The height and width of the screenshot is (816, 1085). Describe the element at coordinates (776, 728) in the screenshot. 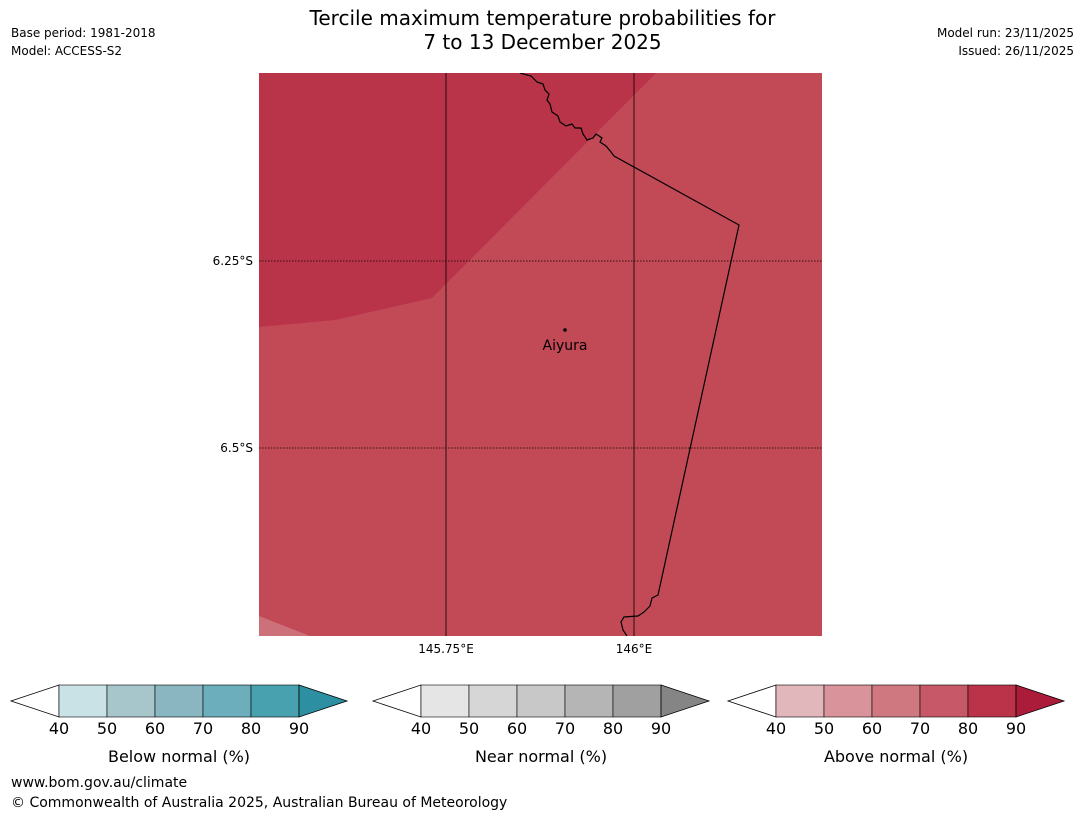

I see `colorbar-above-normal-tick-40: 40` at that location.